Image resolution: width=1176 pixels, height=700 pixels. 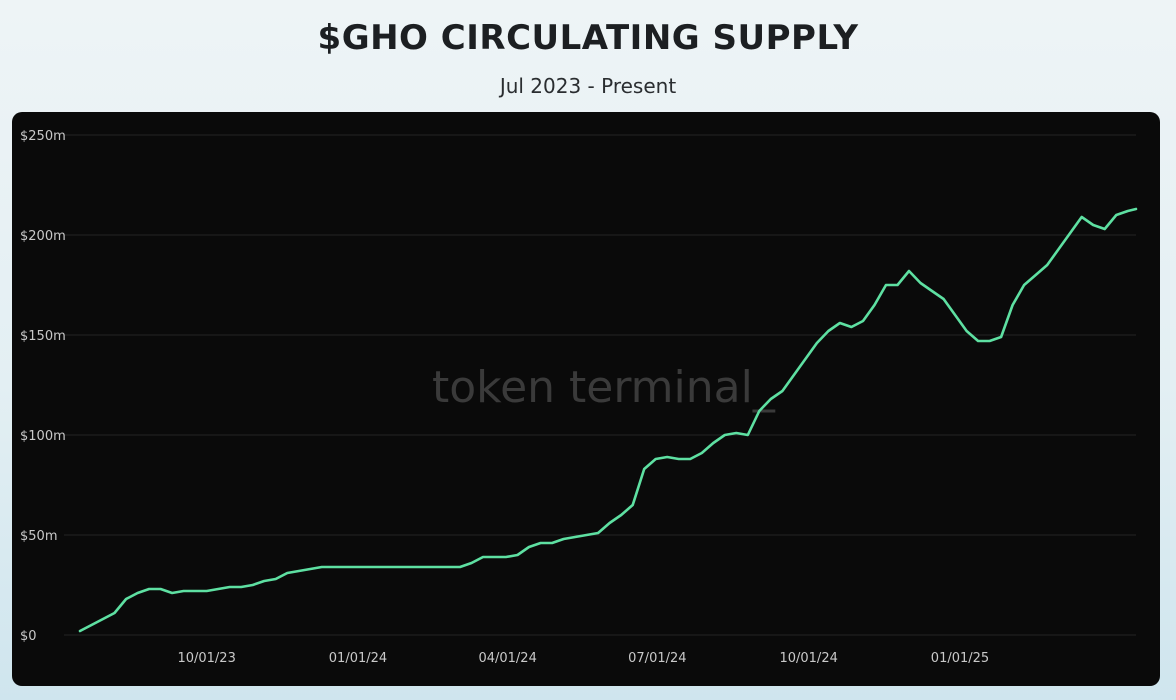 What do you see at coordinates (358, 658) in the screenshot?
I see `x-tick-label: 01/01/24` at bounding box center [358, 658].